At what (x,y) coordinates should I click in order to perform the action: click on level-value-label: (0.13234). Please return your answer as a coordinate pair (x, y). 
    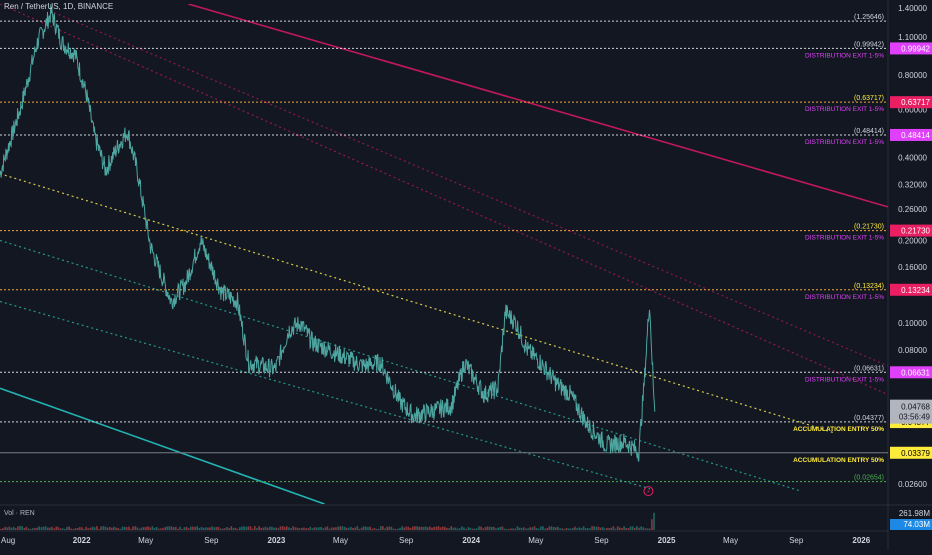
    Looking at the image, I should click on (869, 286).